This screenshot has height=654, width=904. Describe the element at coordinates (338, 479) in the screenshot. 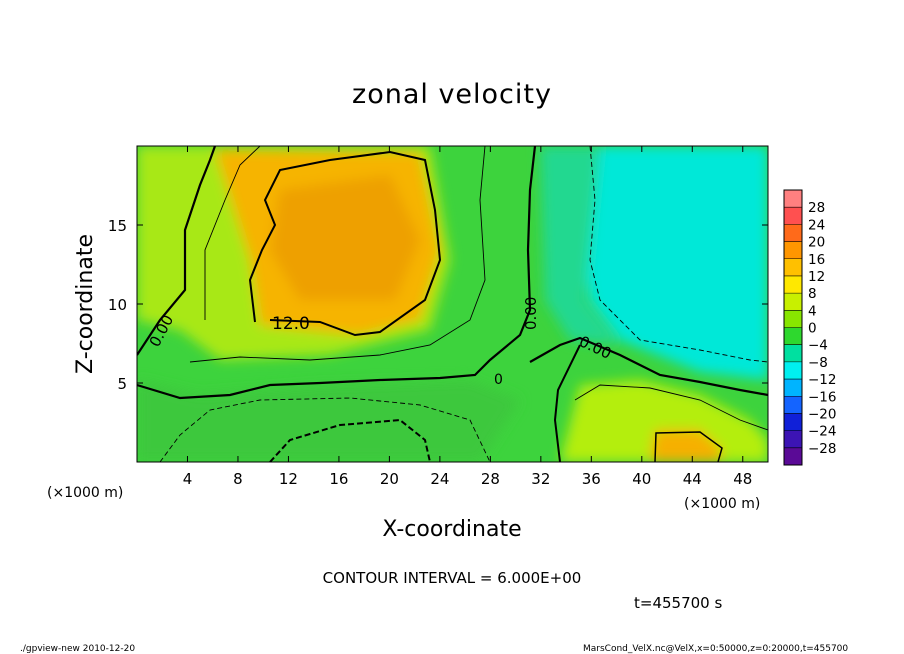

I see `x-tick-label: 16` at that location.